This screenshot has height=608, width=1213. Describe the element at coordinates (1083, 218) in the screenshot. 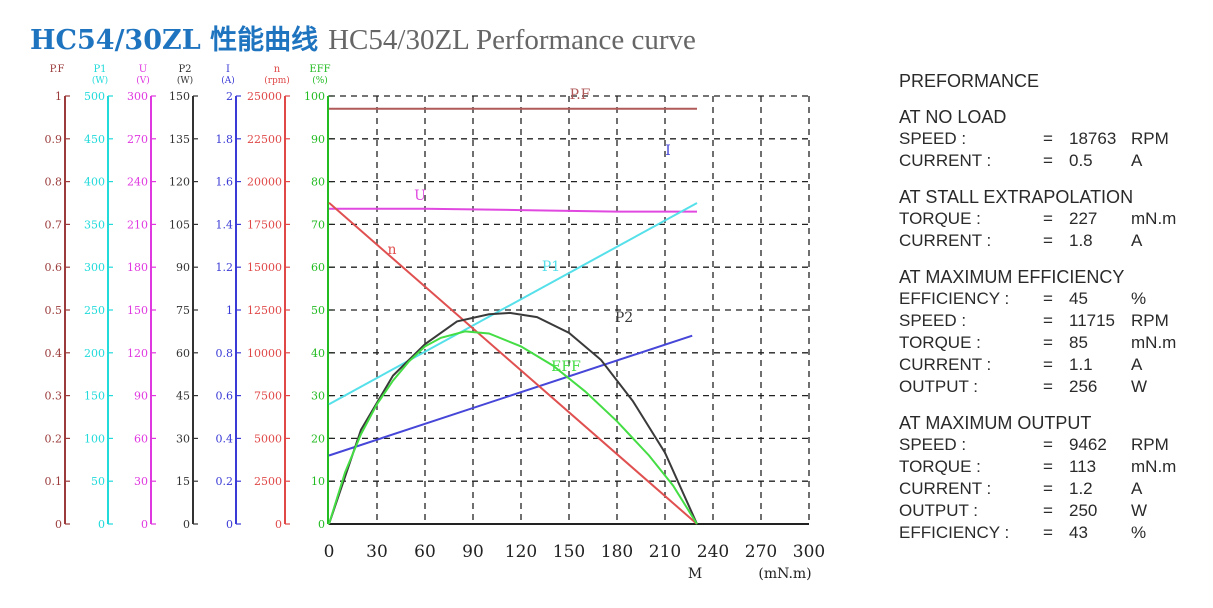

I see `spec-value: 227` at that location.